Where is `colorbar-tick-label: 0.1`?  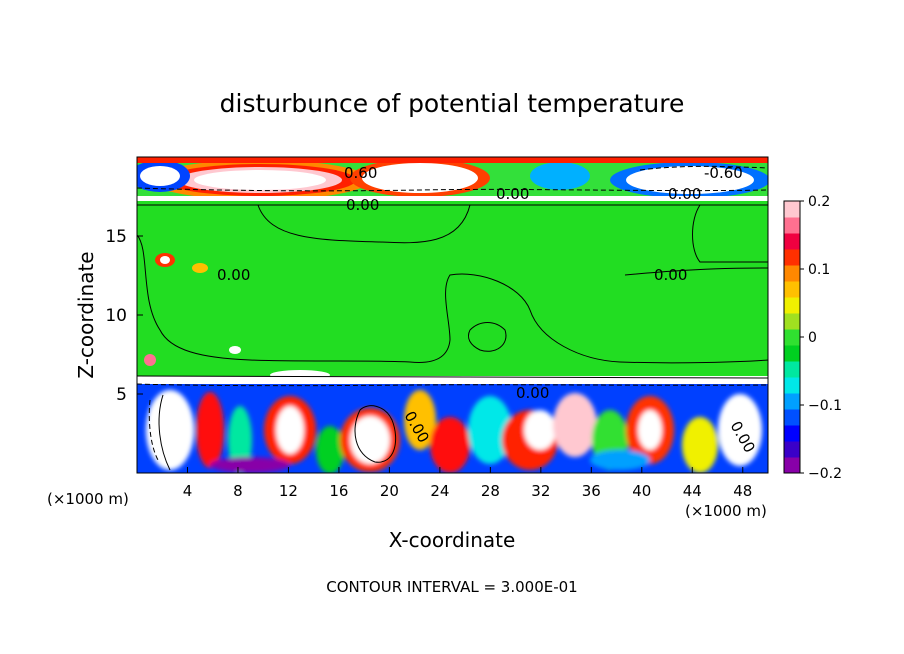
colorbar-tick-label: 0.1 is located at coordinates (819, 270).